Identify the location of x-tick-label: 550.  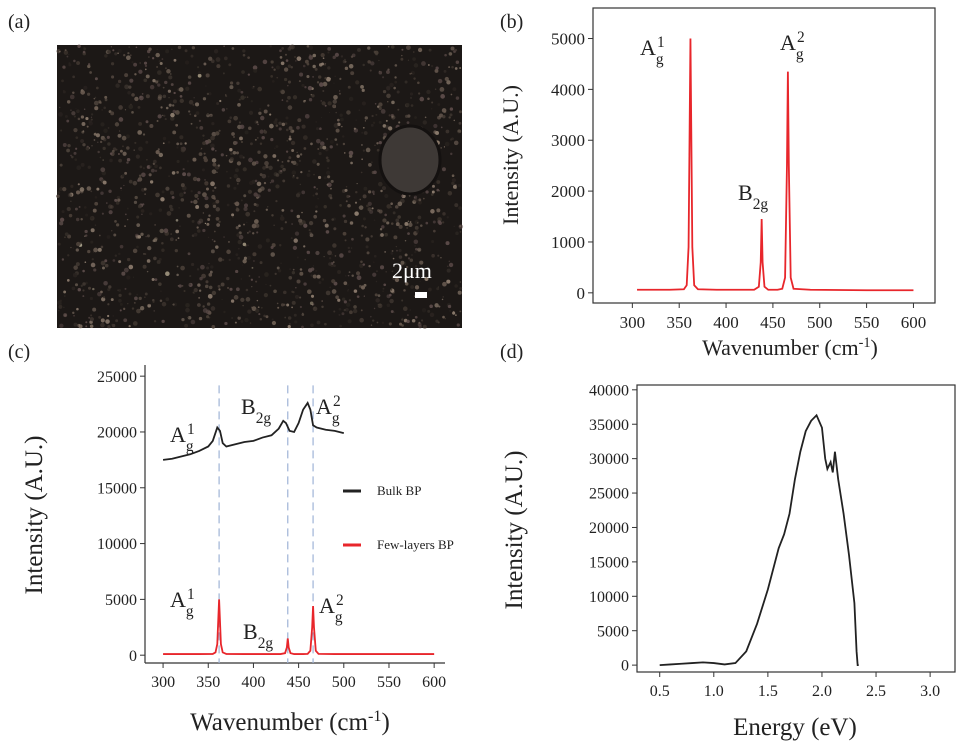
(389, 682).